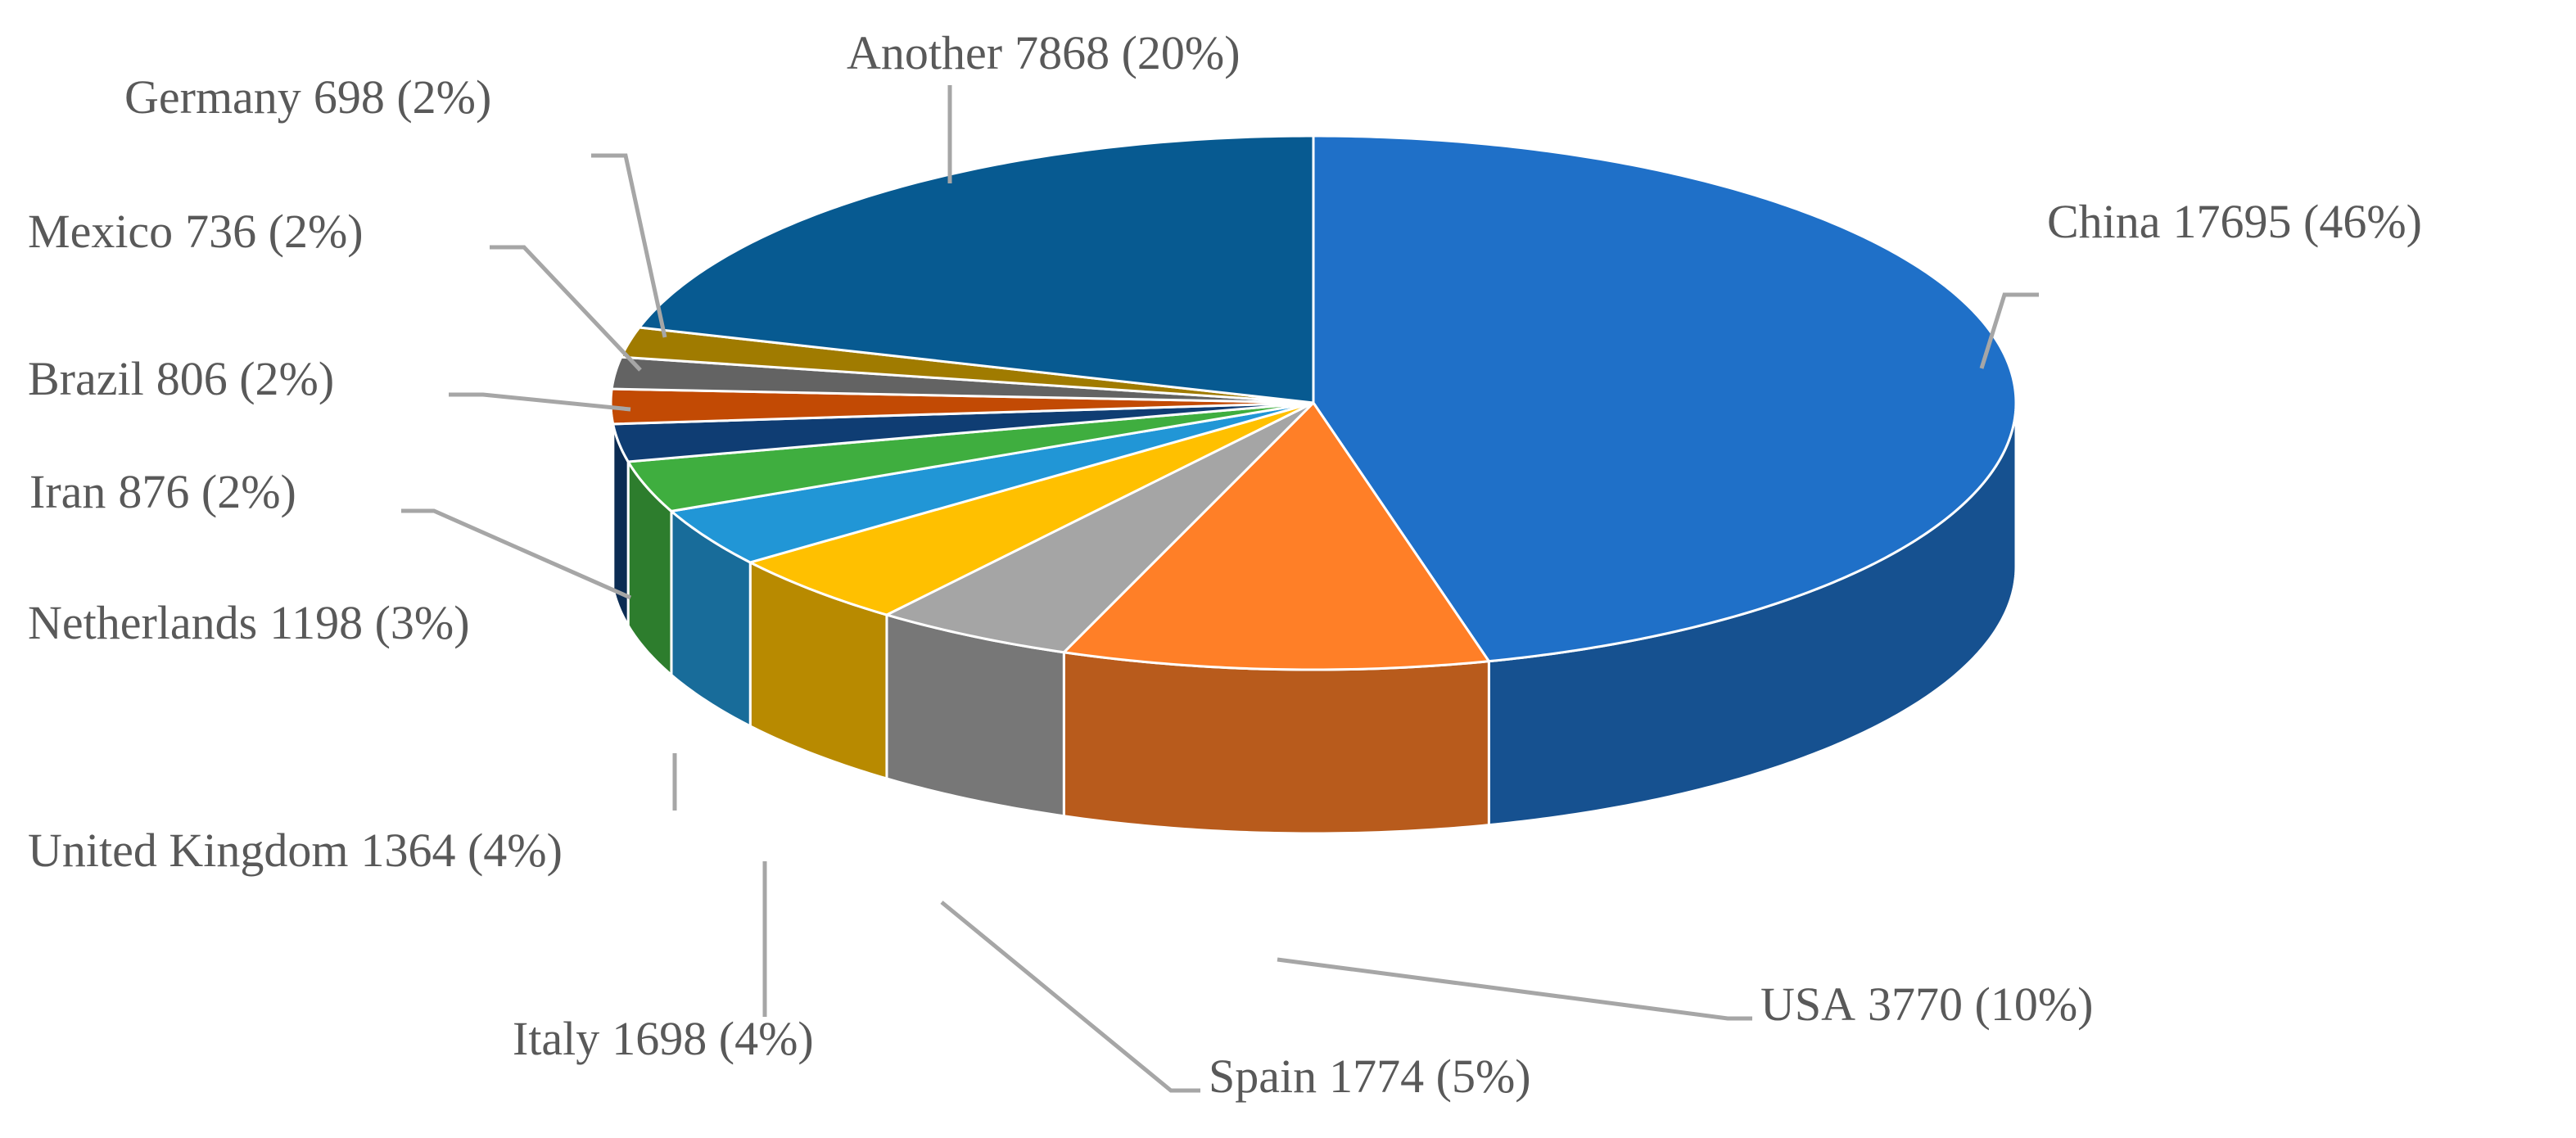 This screenshot has width=2576, height=1138. I want to click on label-value: 1774 (5%), so click(1429, 1076).